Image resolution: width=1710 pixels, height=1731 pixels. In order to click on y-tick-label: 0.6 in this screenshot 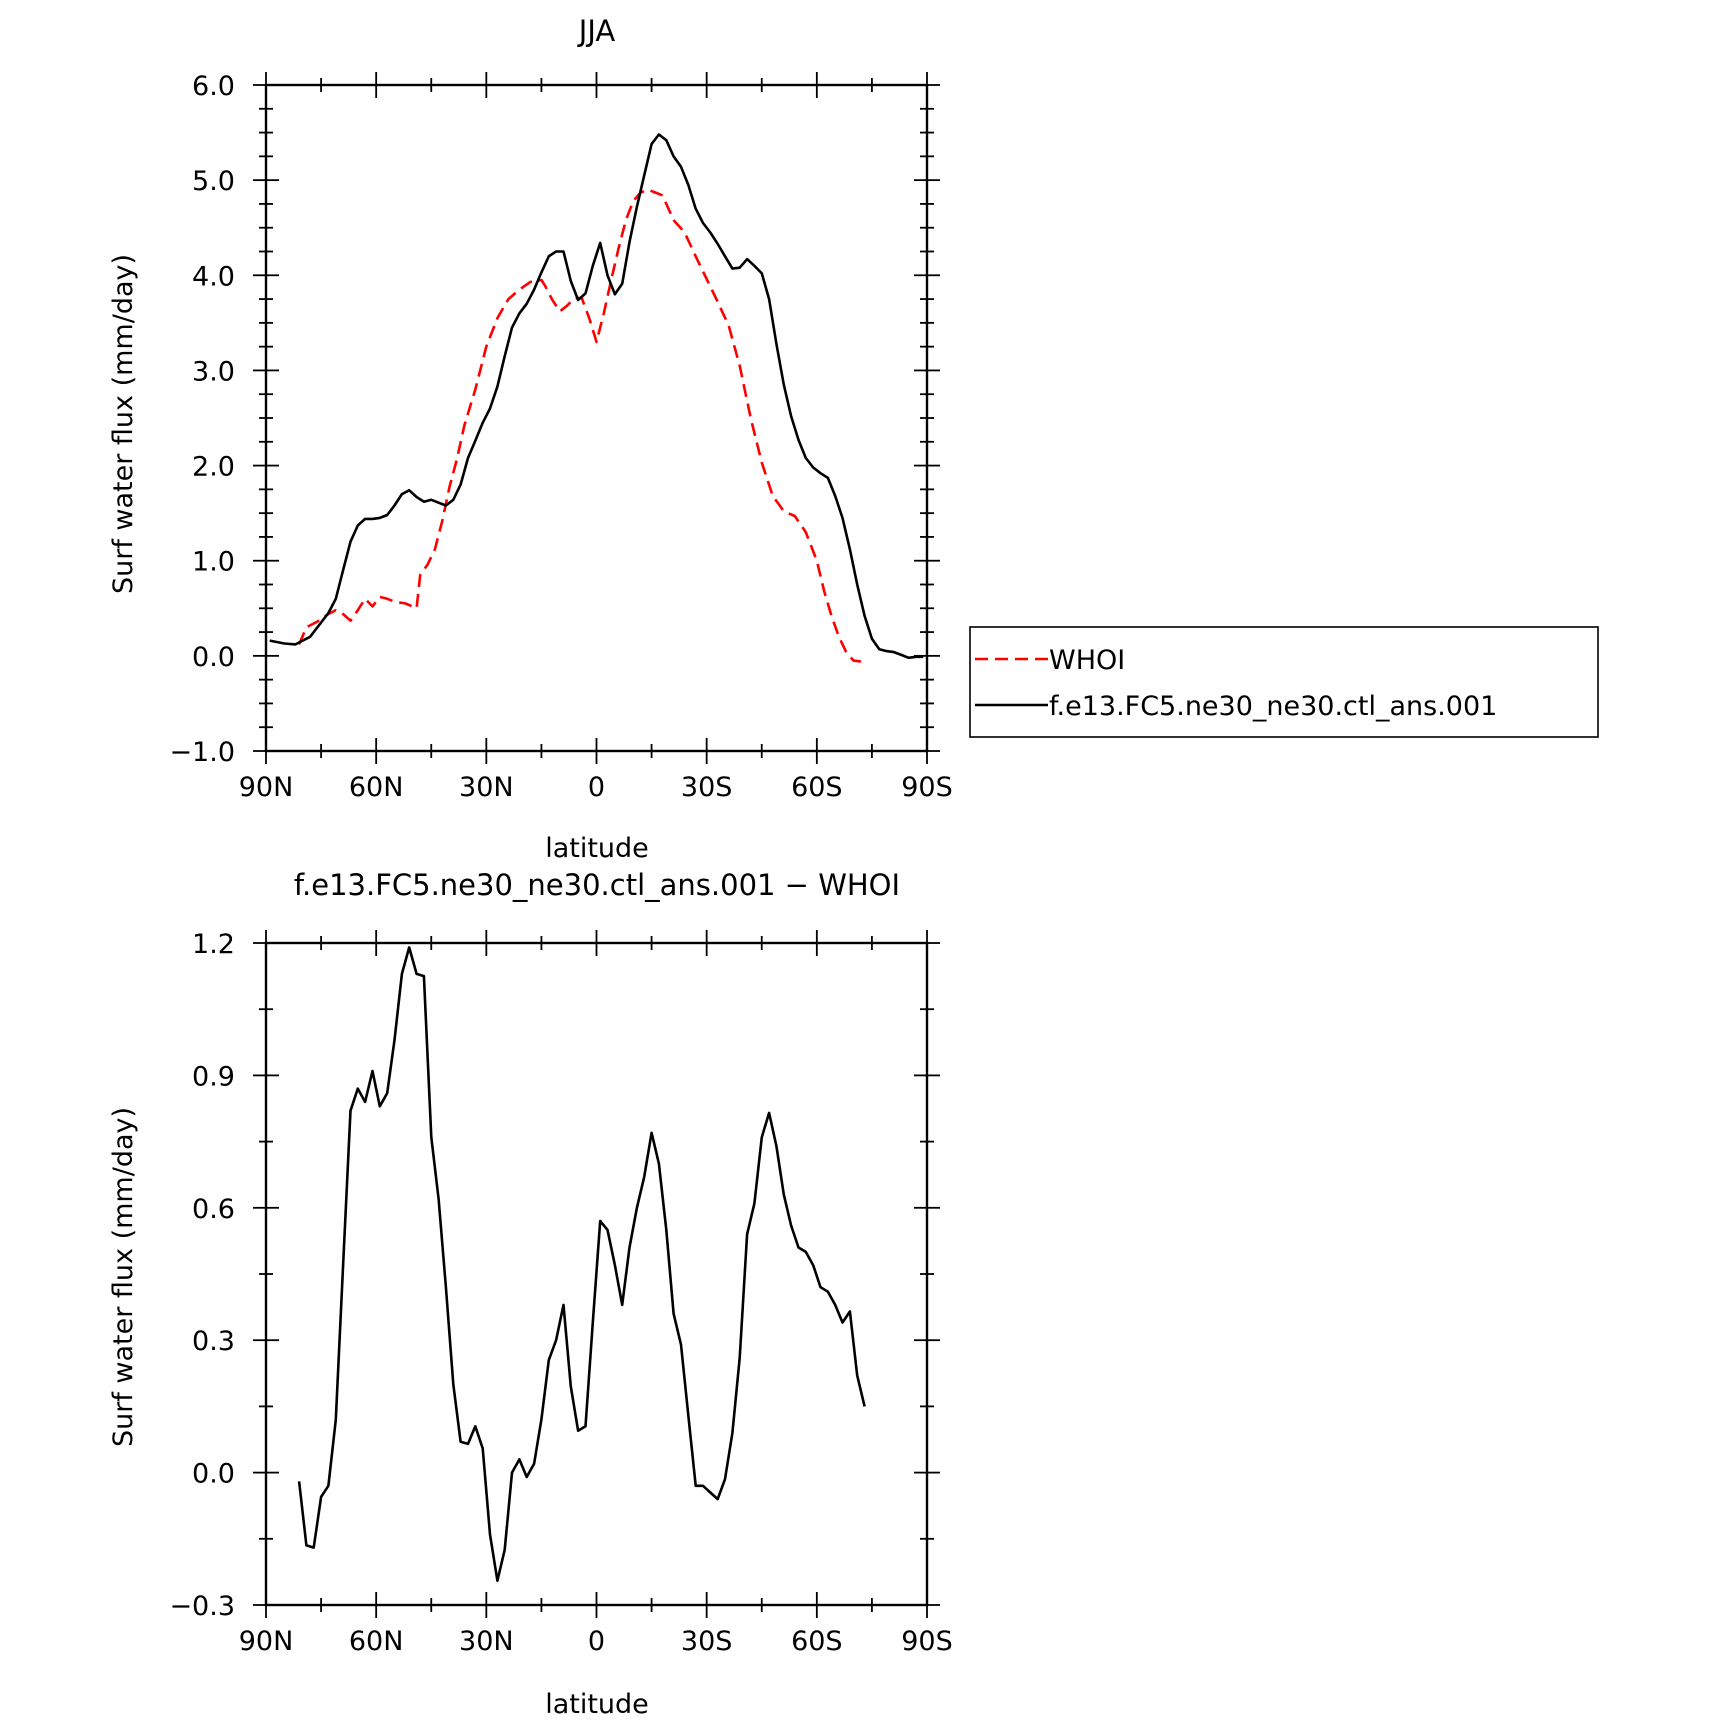, I will do `click(213, 1209)`.